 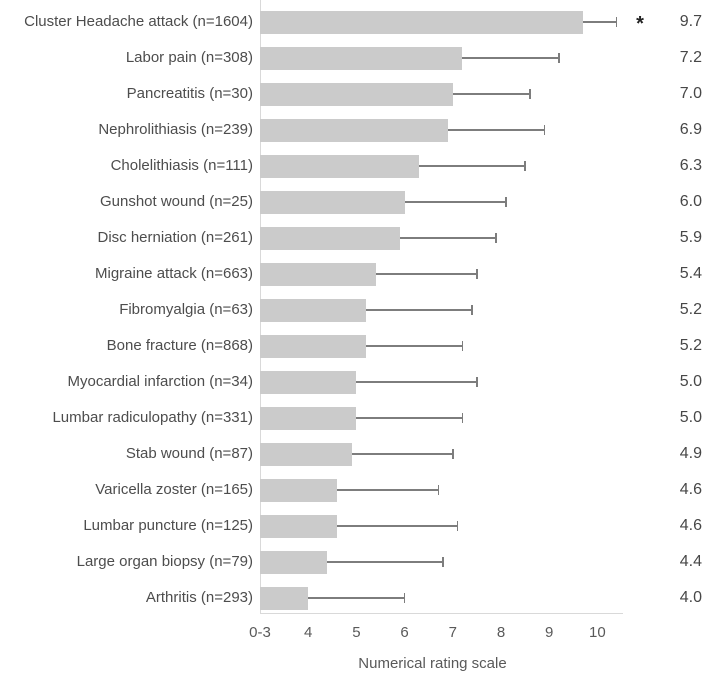 What do you see at coordinates (138, 21) in the screenshot?
I see `category-label: Cluster Headache attack (n=1604)` at bounding box center [138, 21].